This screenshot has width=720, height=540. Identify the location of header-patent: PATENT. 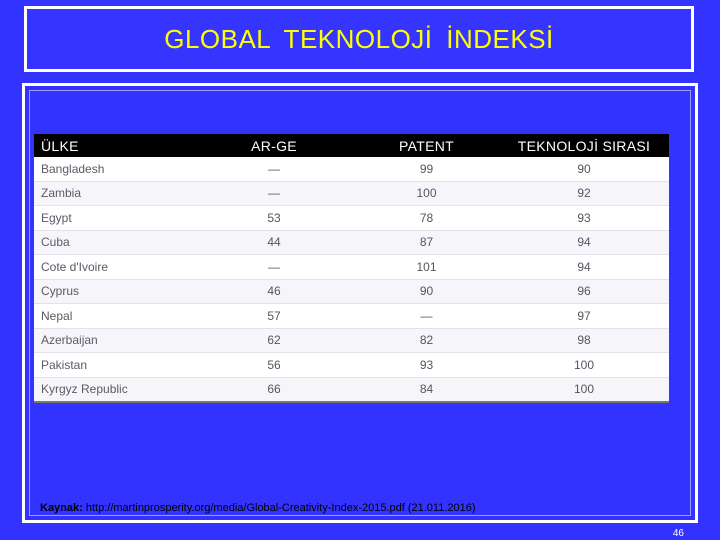
(426, 145).